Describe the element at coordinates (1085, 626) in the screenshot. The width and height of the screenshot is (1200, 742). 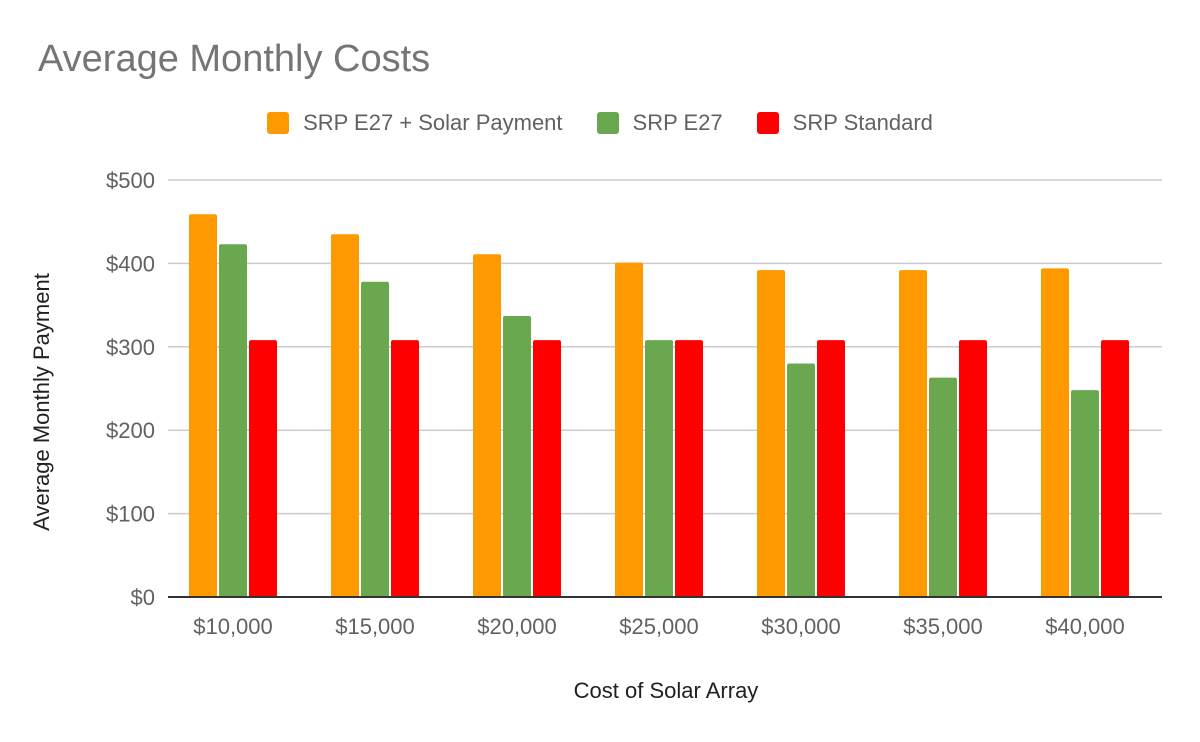
I see `x-tick-label: $40,000` at that location.